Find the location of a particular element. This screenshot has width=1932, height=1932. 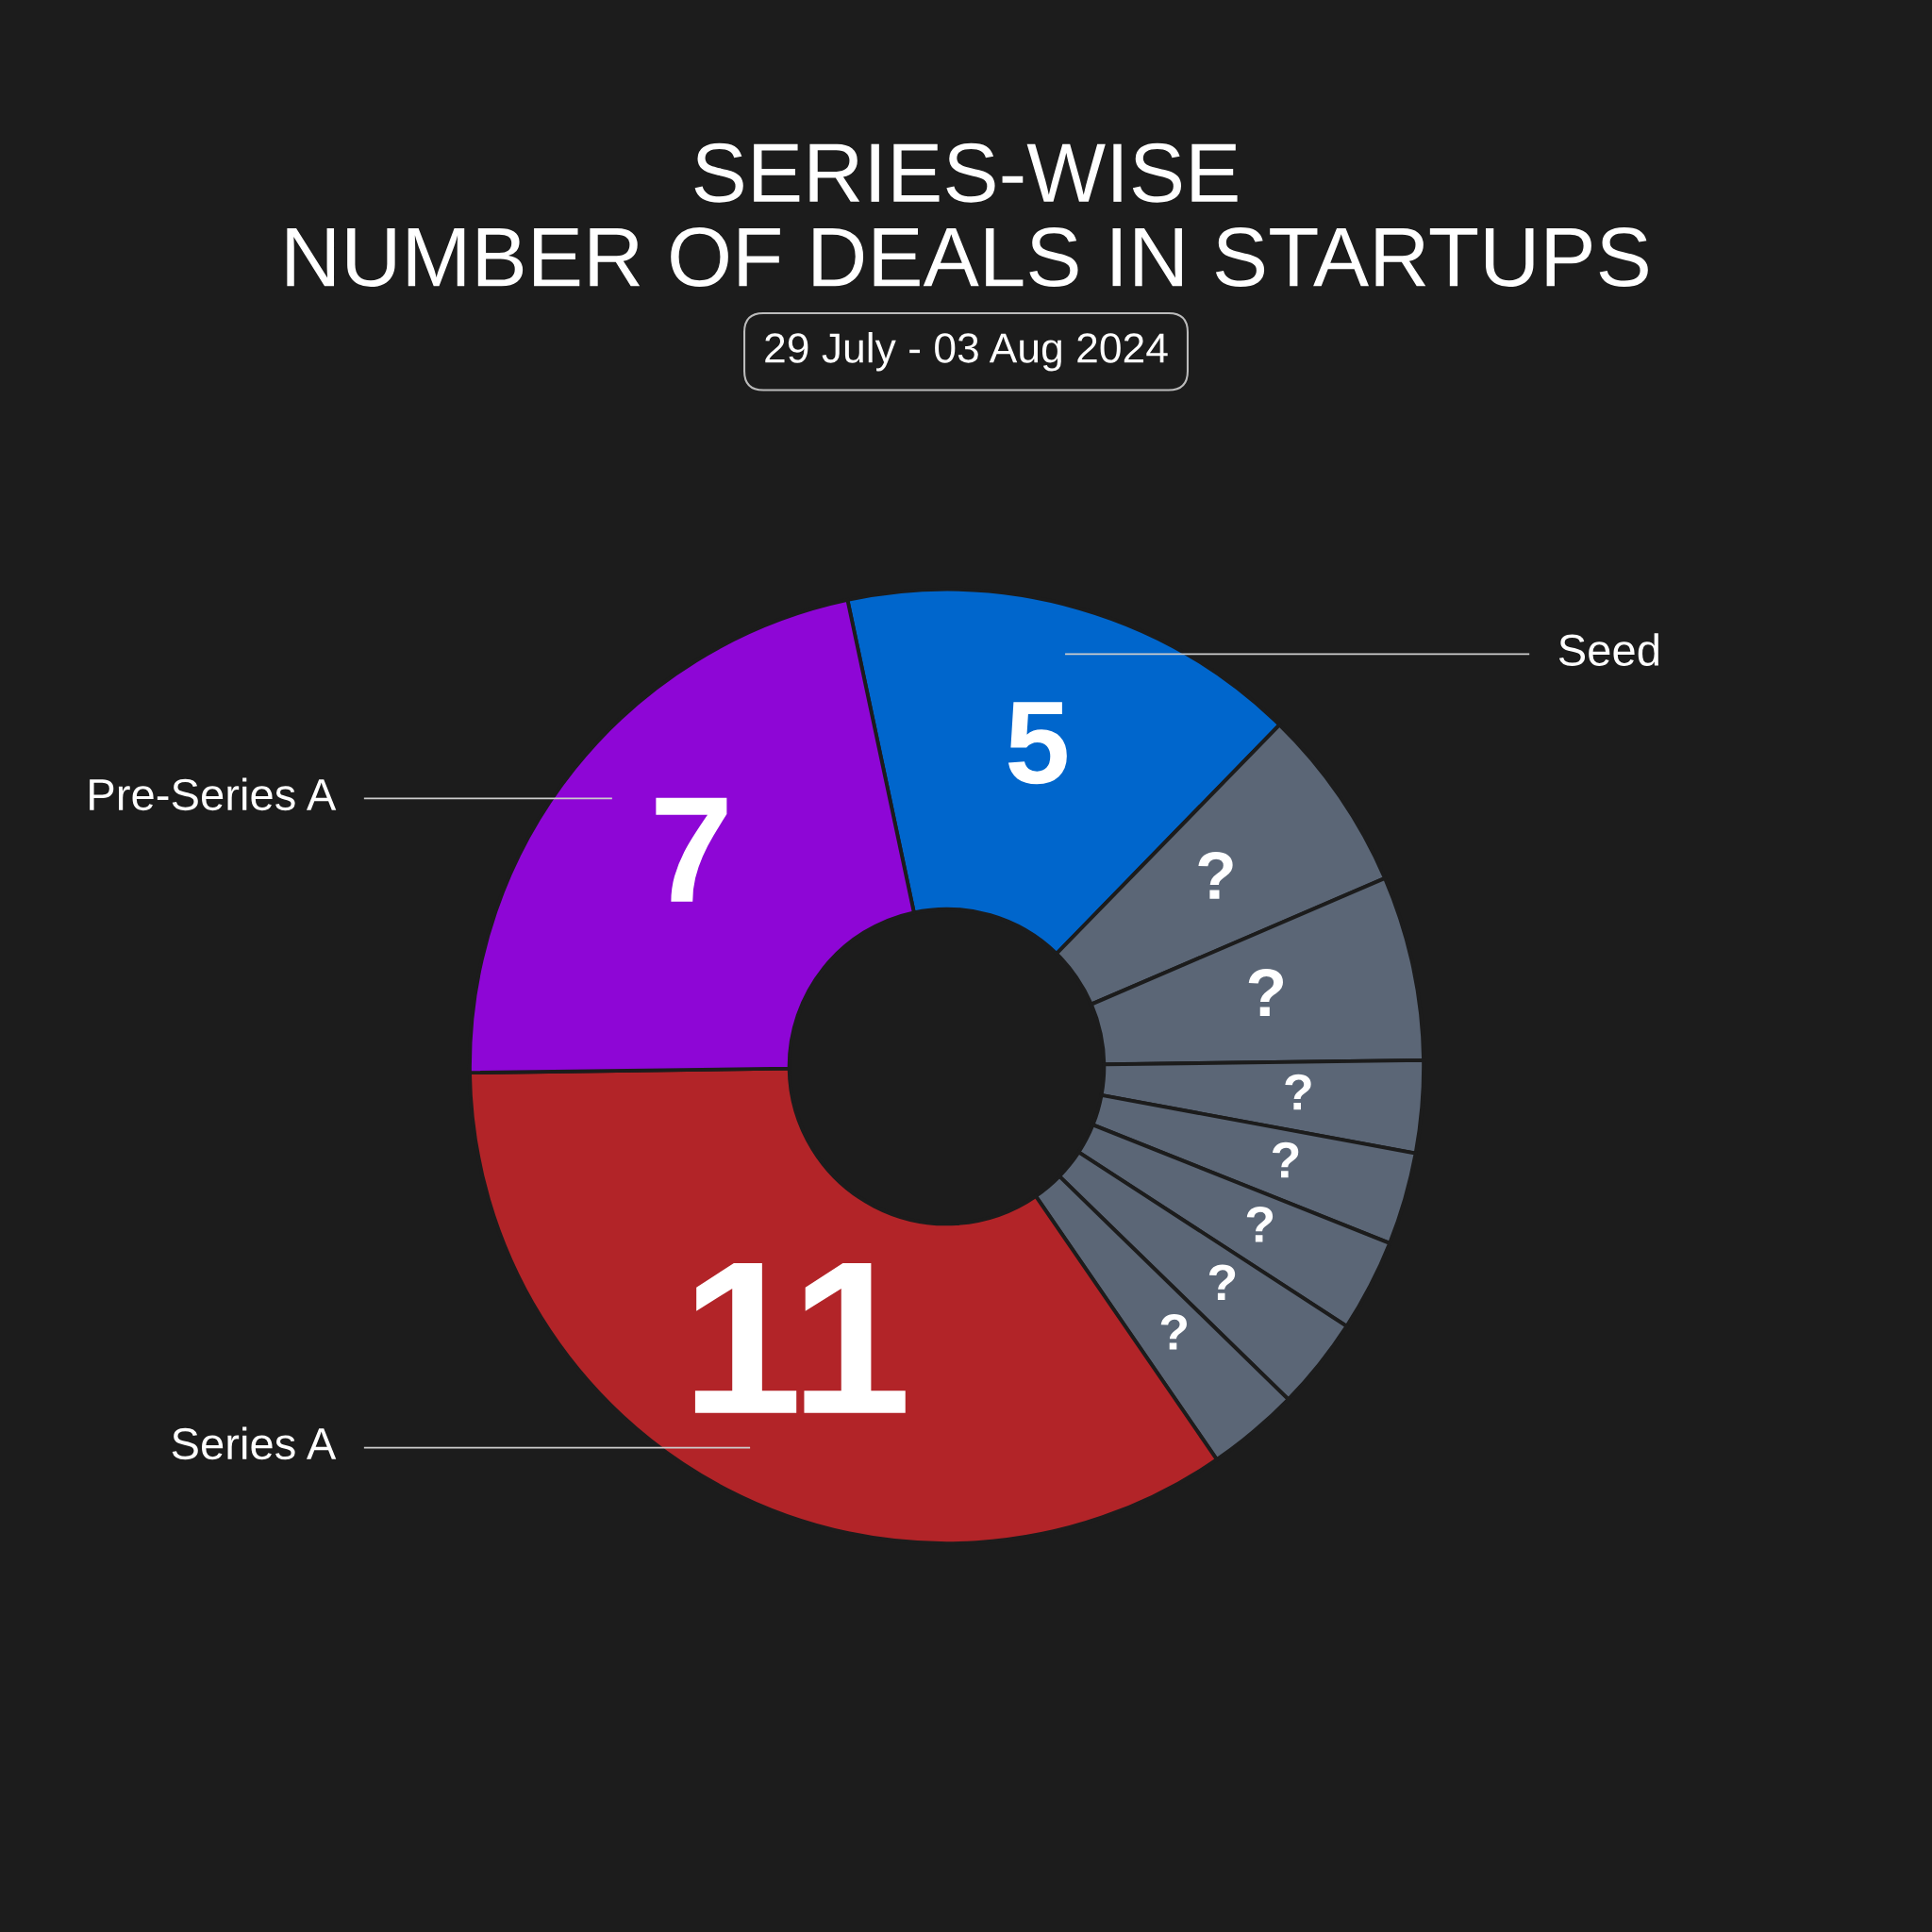

slice-label: Pre-Series A is located at coordinates (213, 794).